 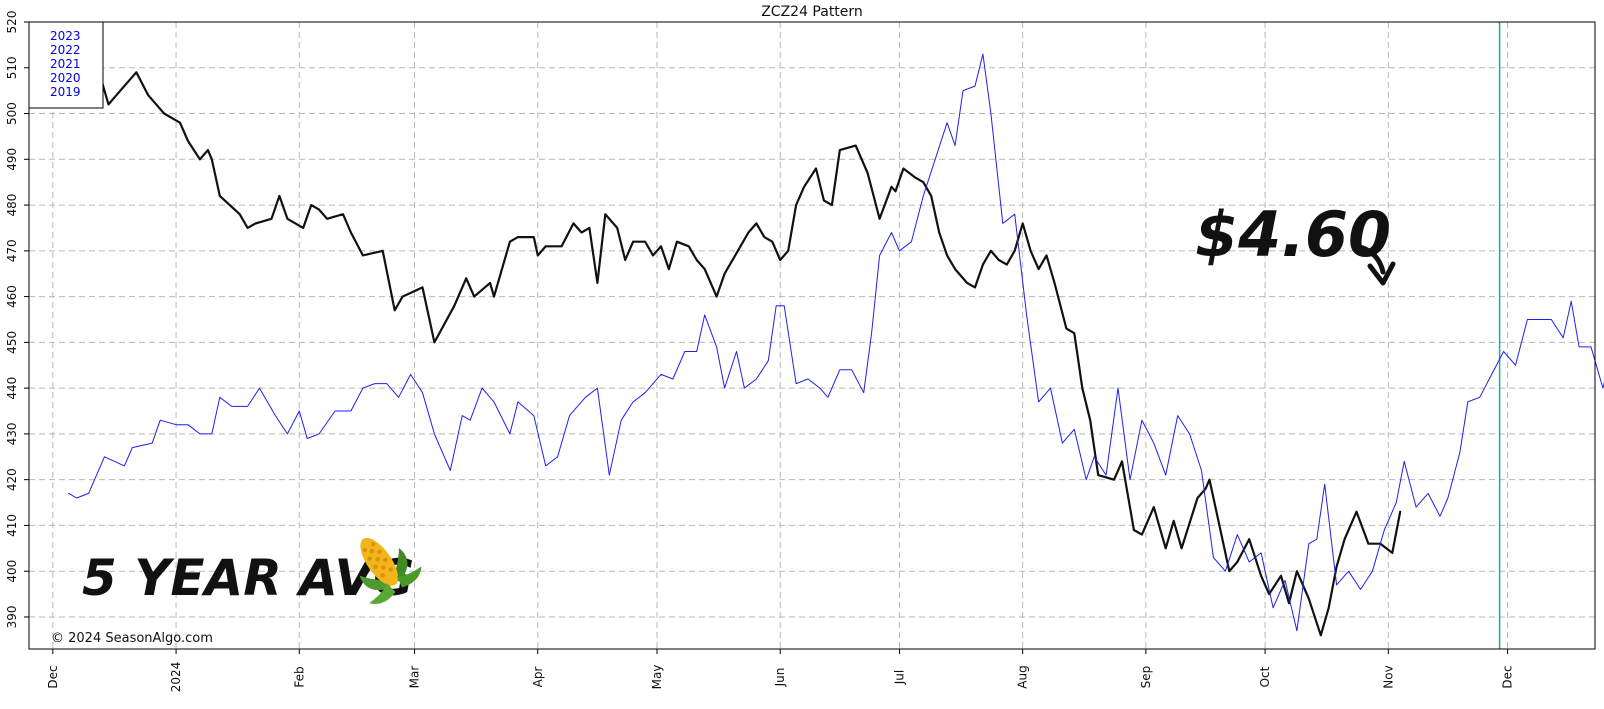 I want to click on legend-frame, so click(x=66, y=65).